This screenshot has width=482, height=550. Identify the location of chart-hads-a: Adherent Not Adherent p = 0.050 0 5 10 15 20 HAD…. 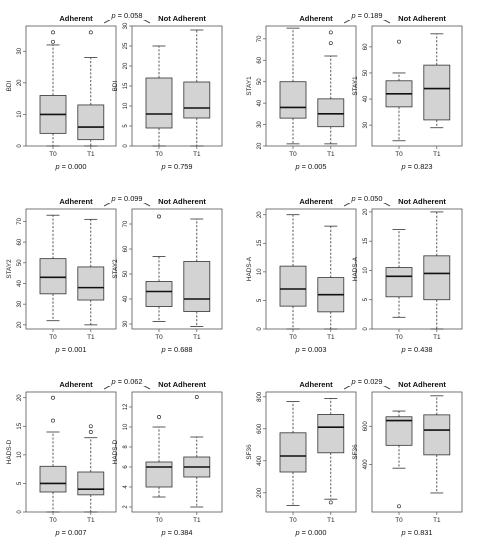
(354, 273).